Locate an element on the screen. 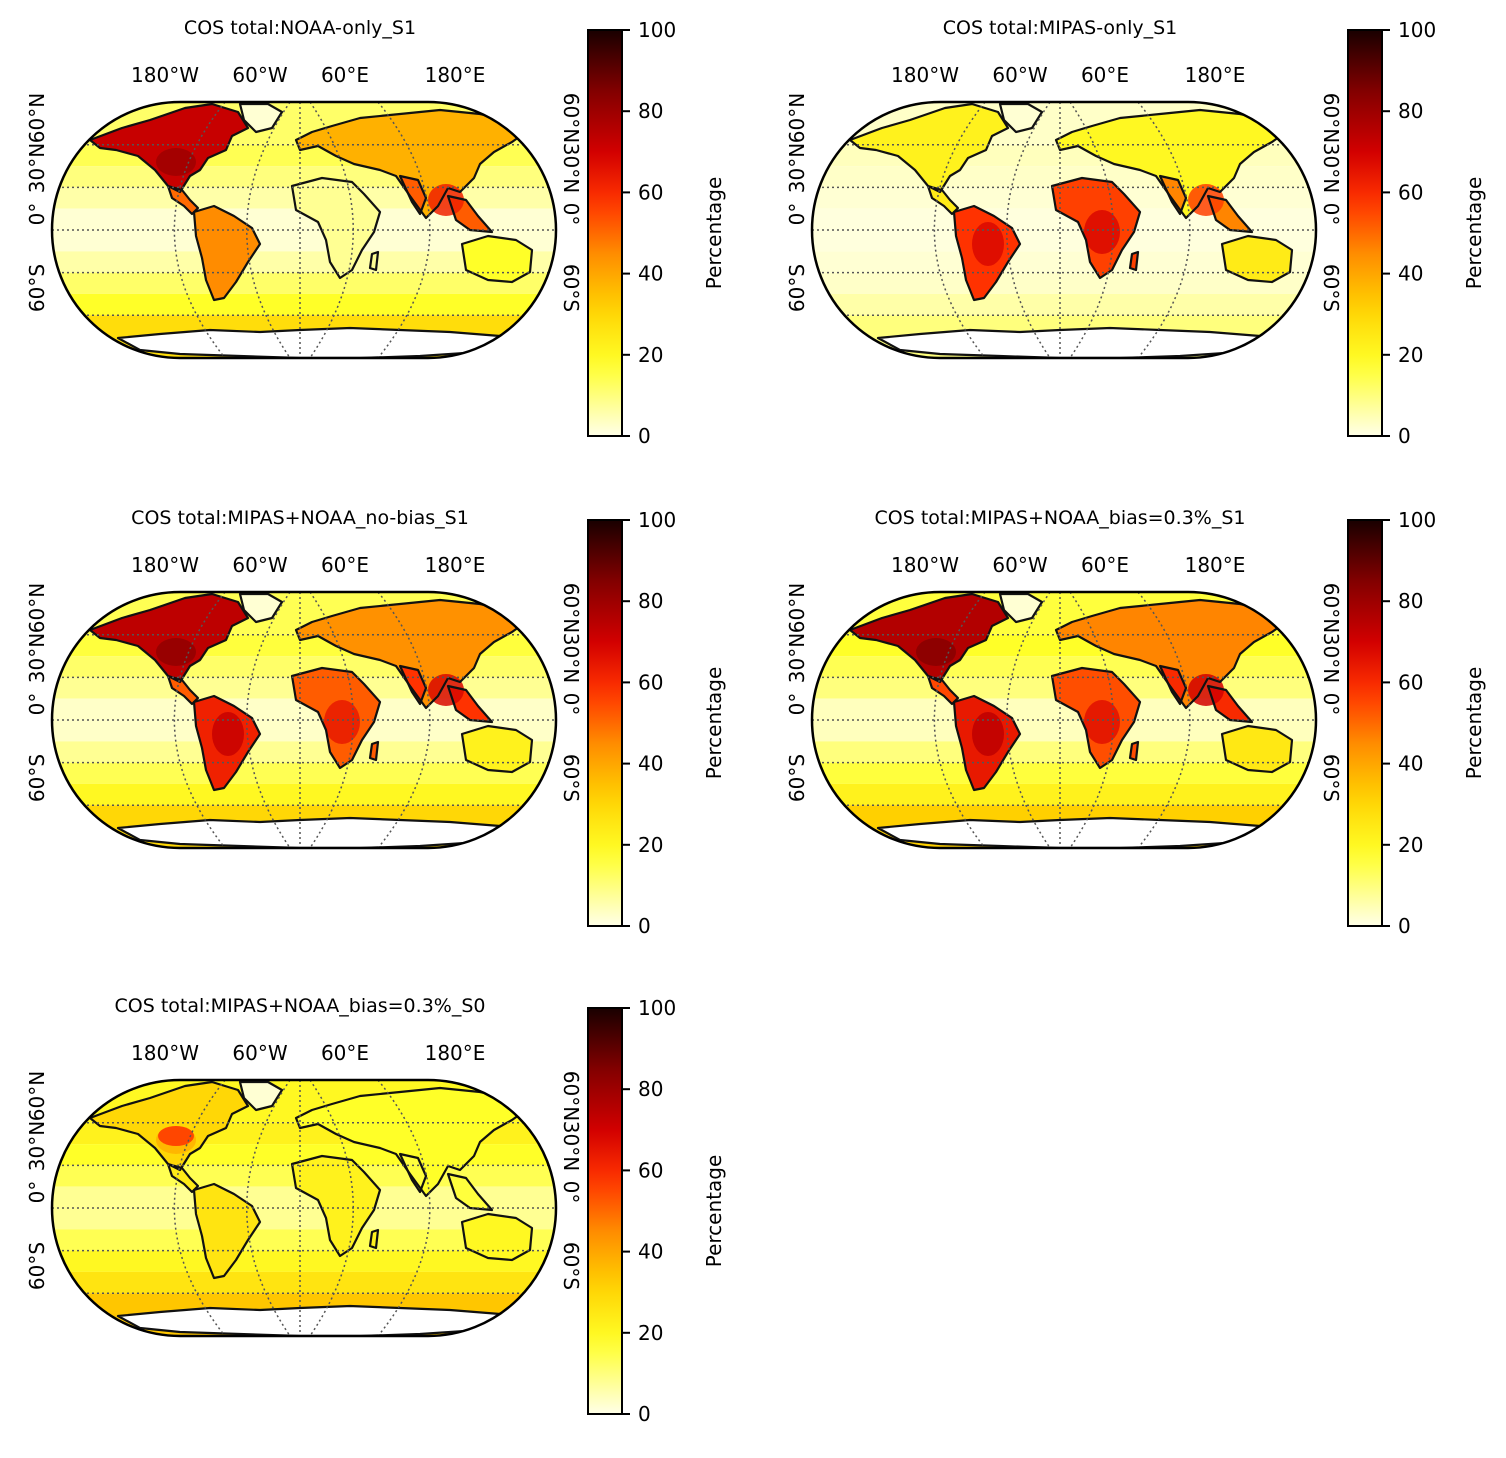  colorbar-tick-label: 60 is located at coordinates (1410, 192).